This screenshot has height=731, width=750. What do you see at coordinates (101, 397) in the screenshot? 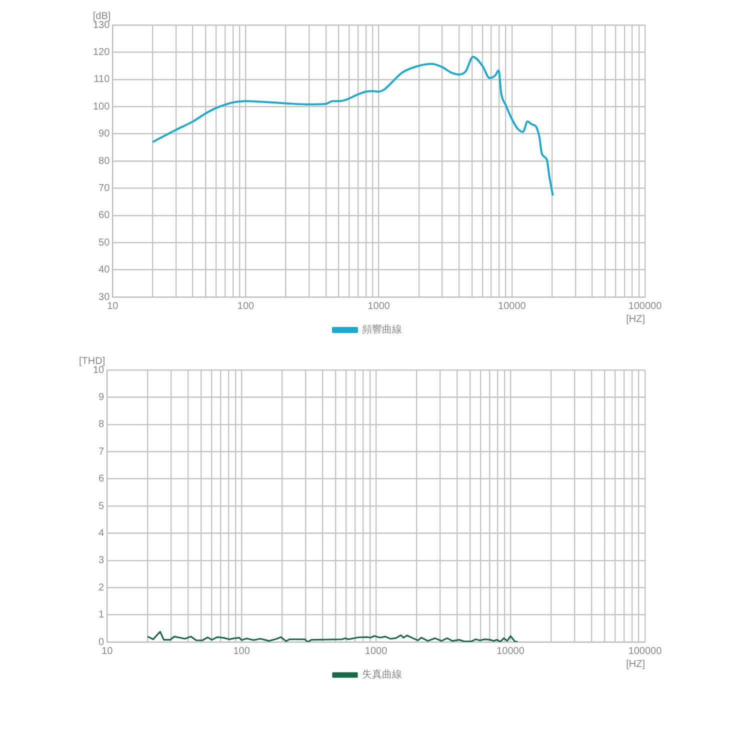
I see `y-tick-label: 9` at bounding box center [101, 397].